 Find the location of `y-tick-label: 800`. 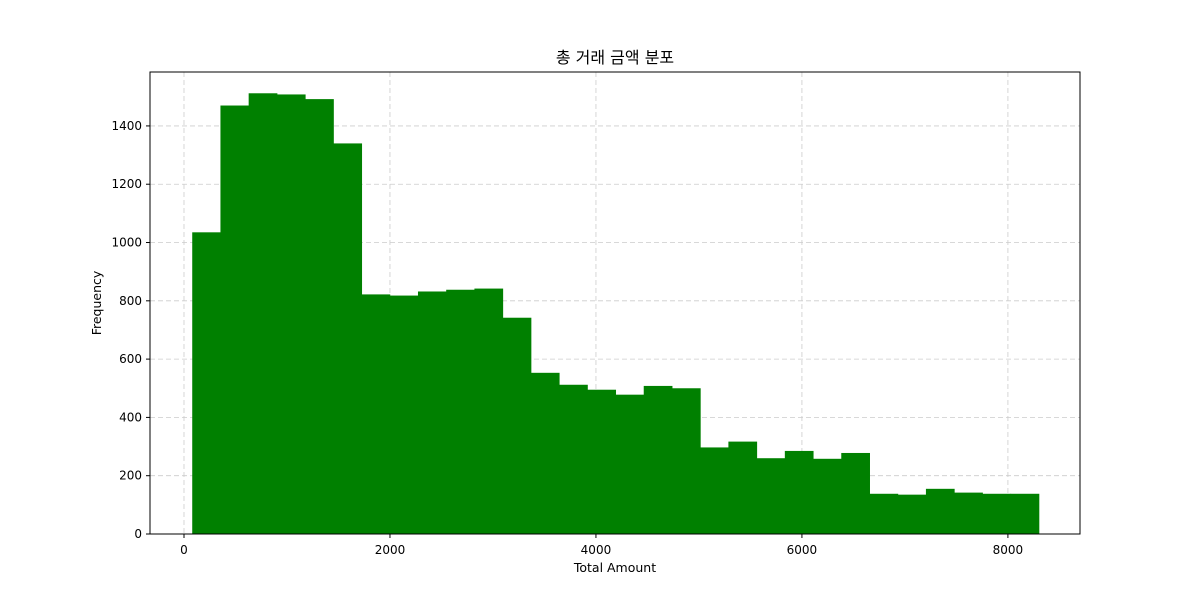

y-tick-label: 800 is located at coordinates (130, 301).